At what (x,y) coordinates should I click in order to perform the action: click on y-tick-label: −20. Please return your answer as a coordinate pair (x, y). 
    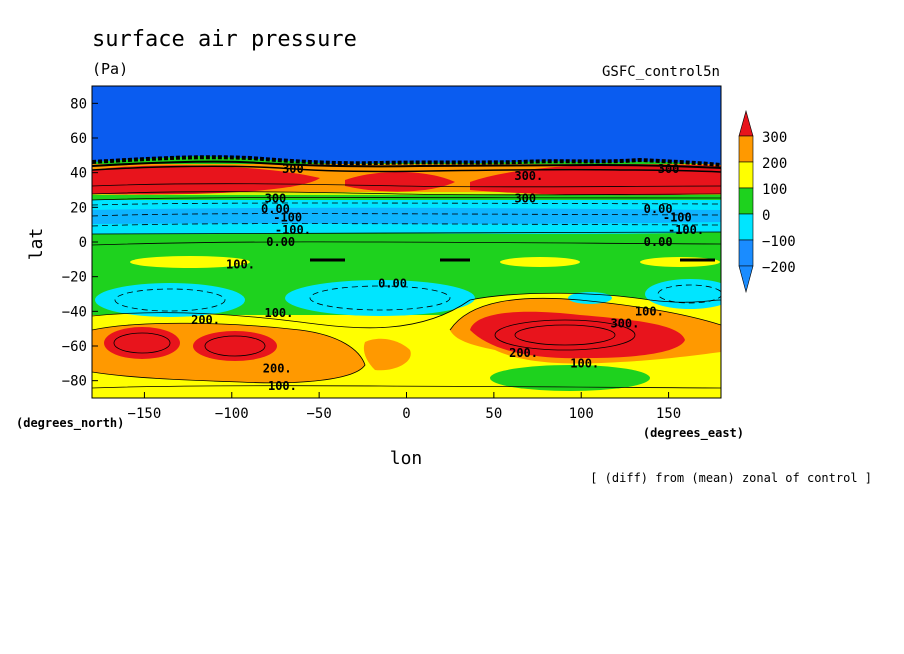
    Looking at the image, I should click on (74, 278).